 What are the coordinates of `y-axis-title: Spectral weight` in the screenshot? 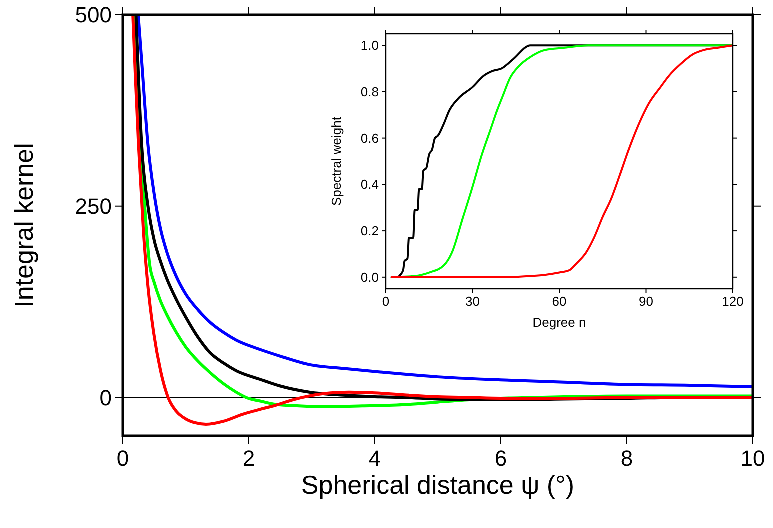 It's located at (336, 161).